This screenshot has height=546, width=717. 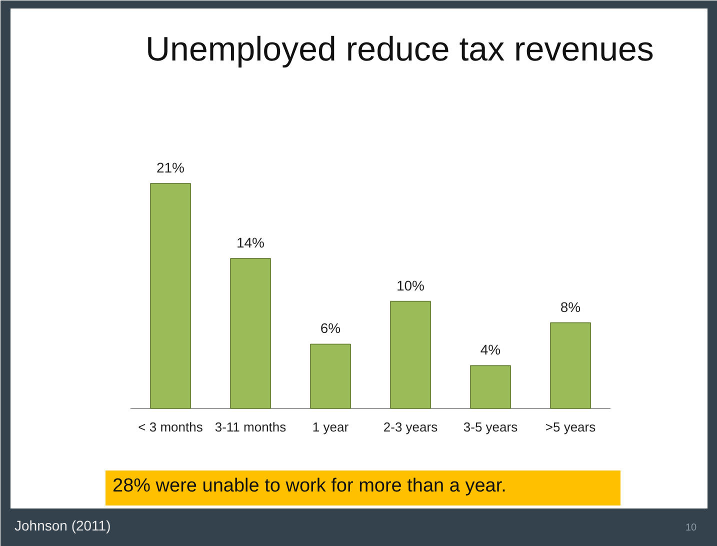 I want to click on chart-title: Unemployed reduce tax revenues, so click(x=400, y=49).